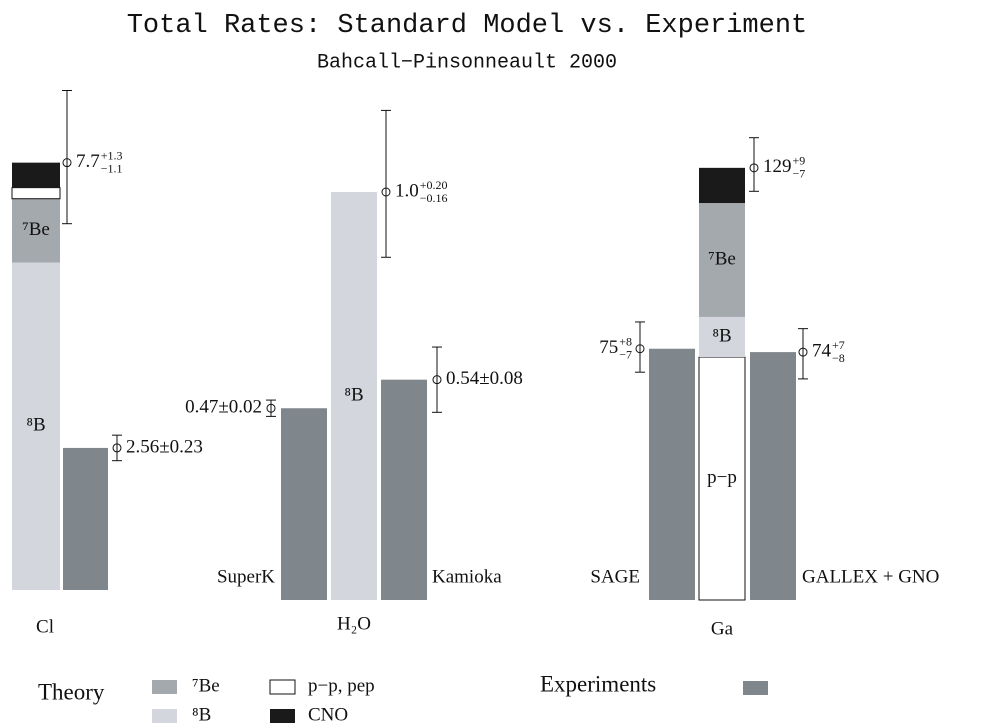 This screenshot has width=983, height=727. Describe the element at coordinates (608, 347) in the screenshot. I see `value-label: 75` at that location.